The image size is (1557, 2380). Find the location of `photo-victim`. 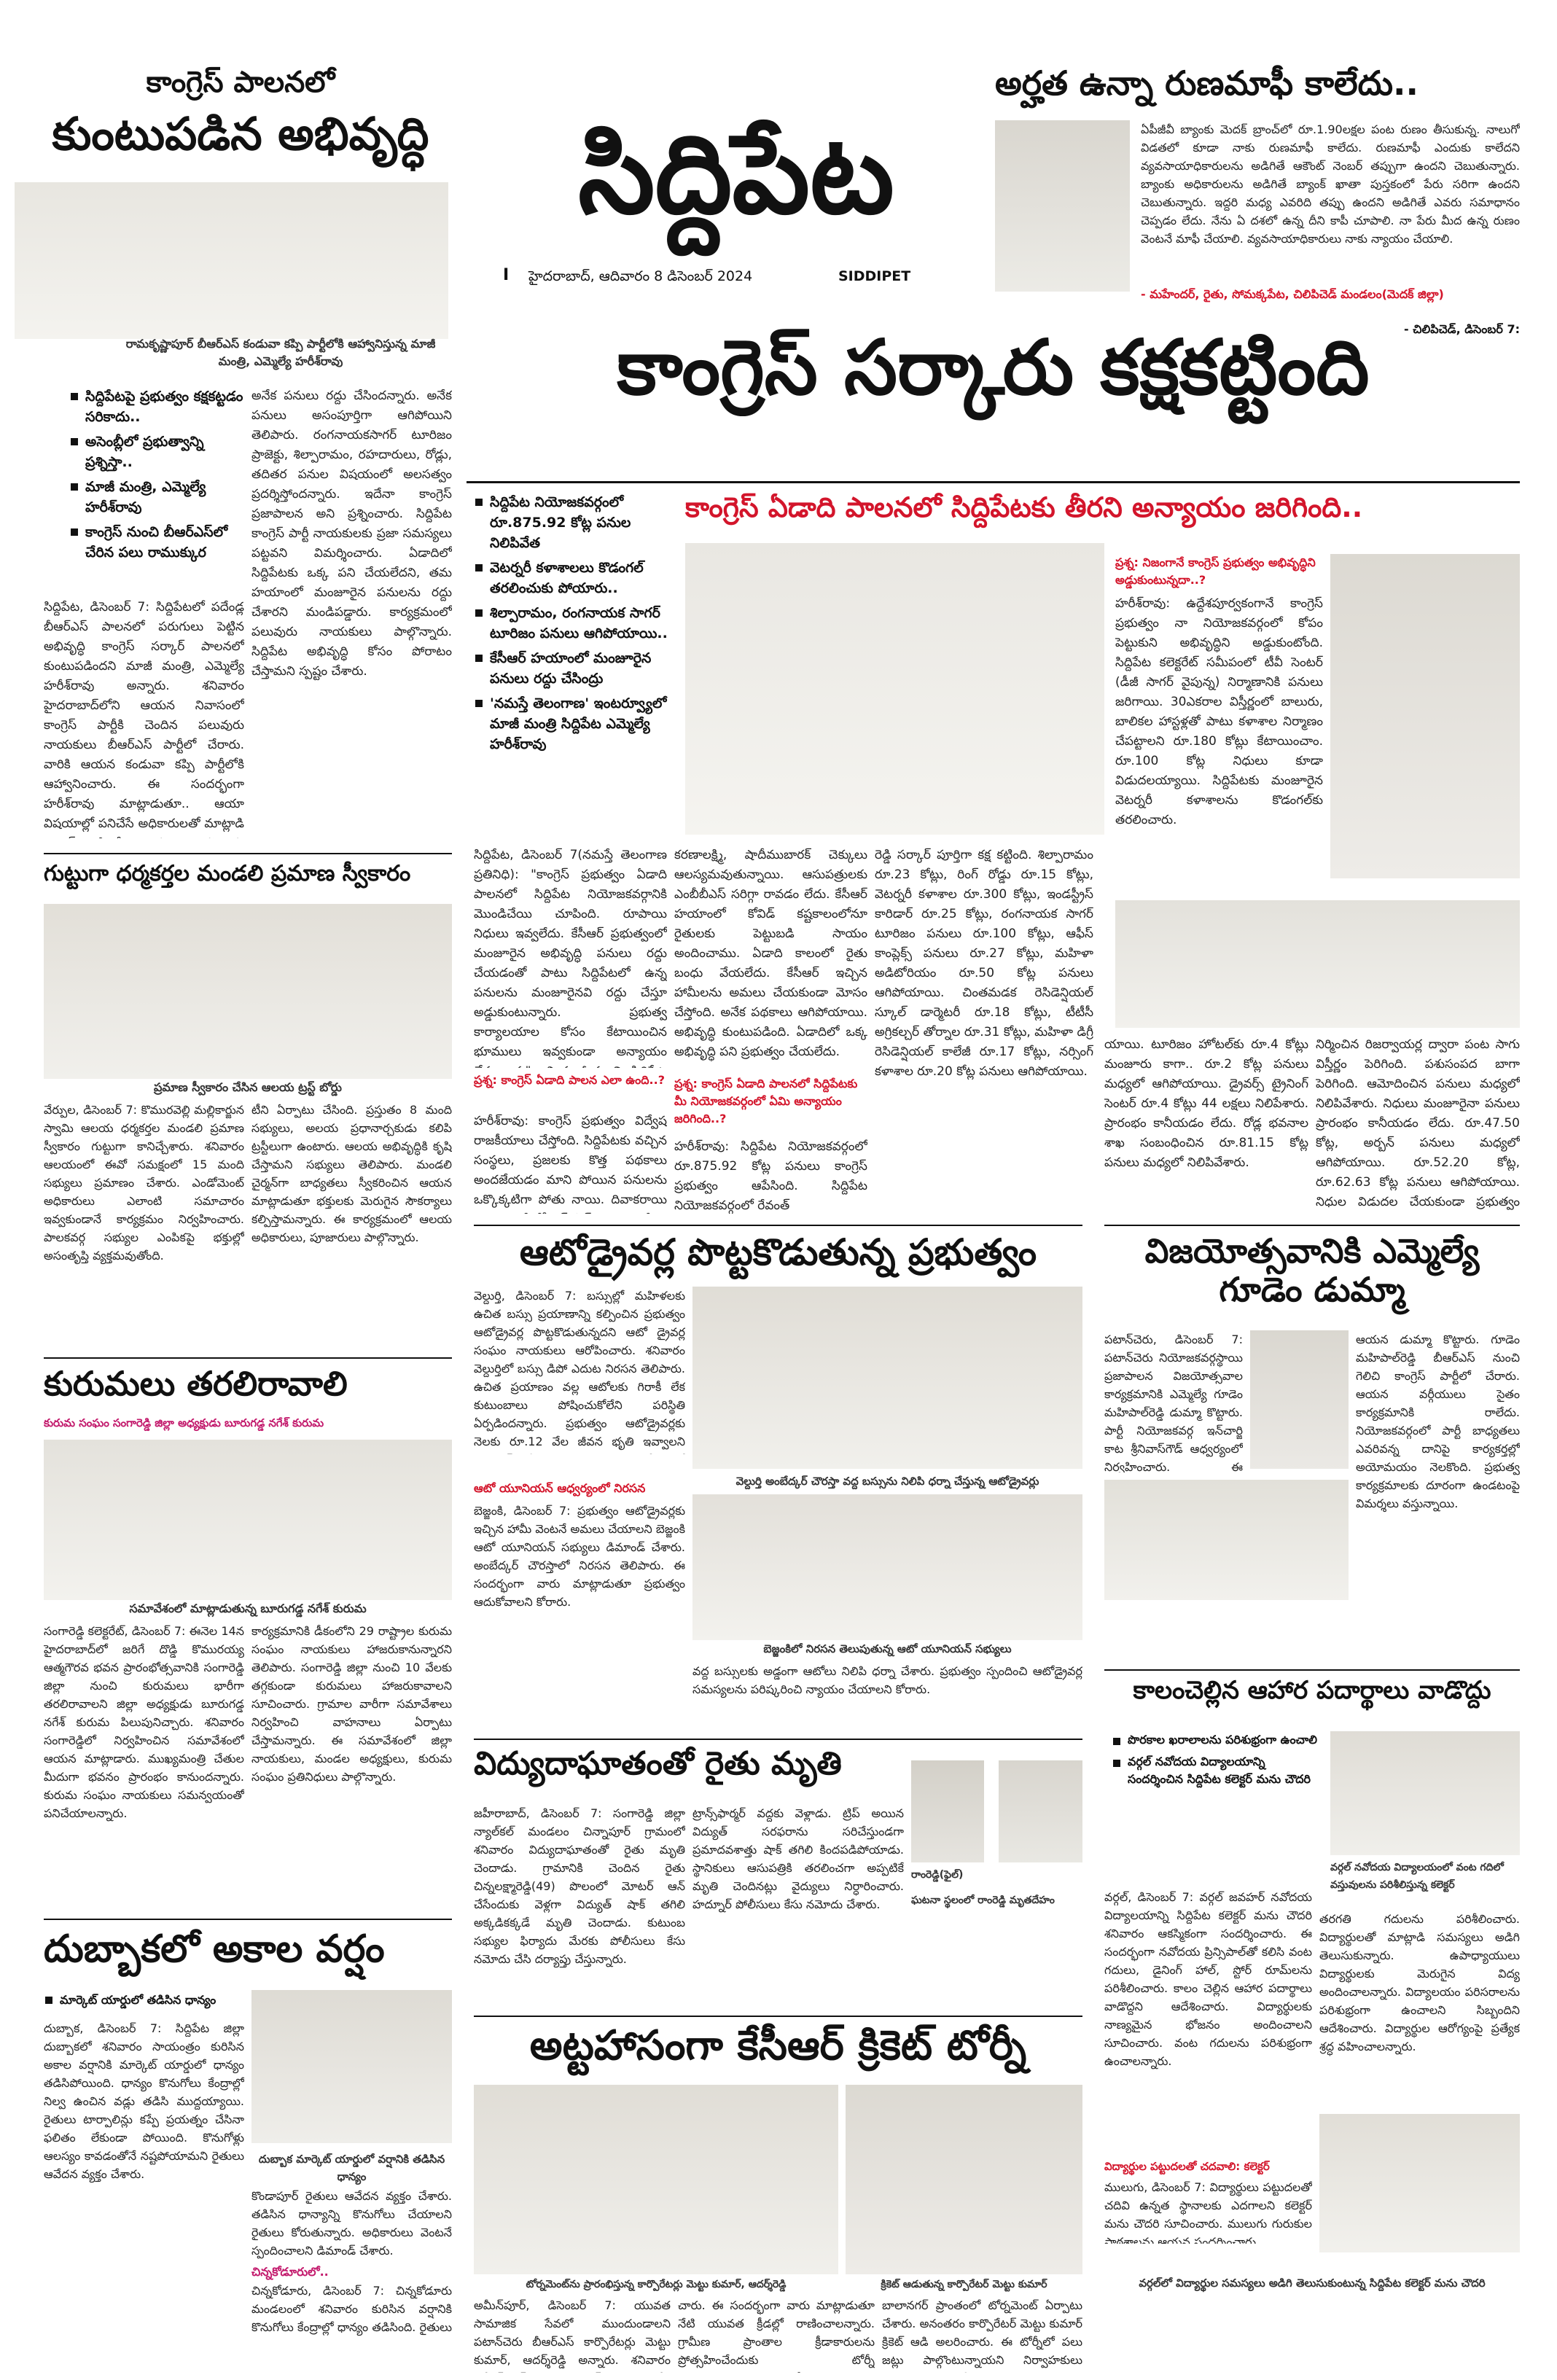

photo-victim is located at coordinates (947, 1811).